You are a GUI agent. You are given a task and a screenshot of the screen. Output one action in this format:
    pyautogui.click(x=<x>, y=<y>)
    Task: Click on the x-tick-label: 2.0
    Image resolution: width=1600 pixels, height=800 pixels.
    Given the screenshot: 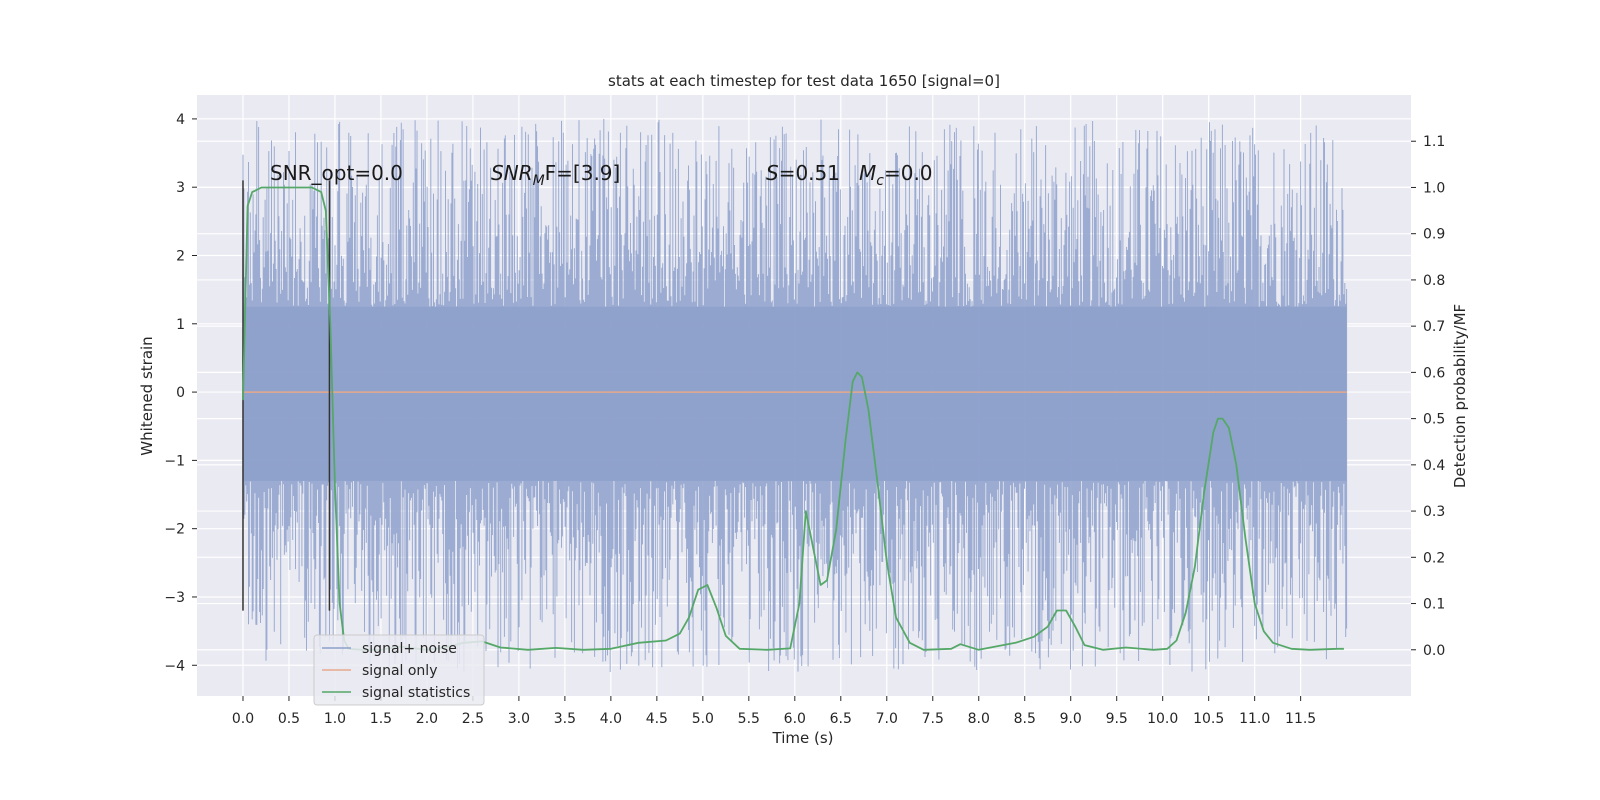 What is the action you would take?
    pyautogui.click(x=427, y=719)
    